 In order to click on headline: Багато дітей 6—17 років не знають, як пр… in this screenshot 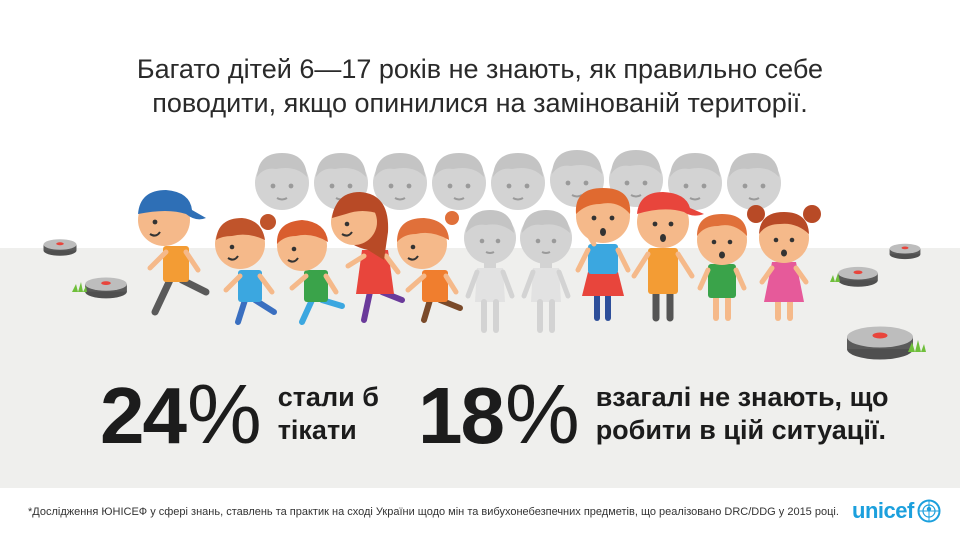, I will do `click(480, 86)`.